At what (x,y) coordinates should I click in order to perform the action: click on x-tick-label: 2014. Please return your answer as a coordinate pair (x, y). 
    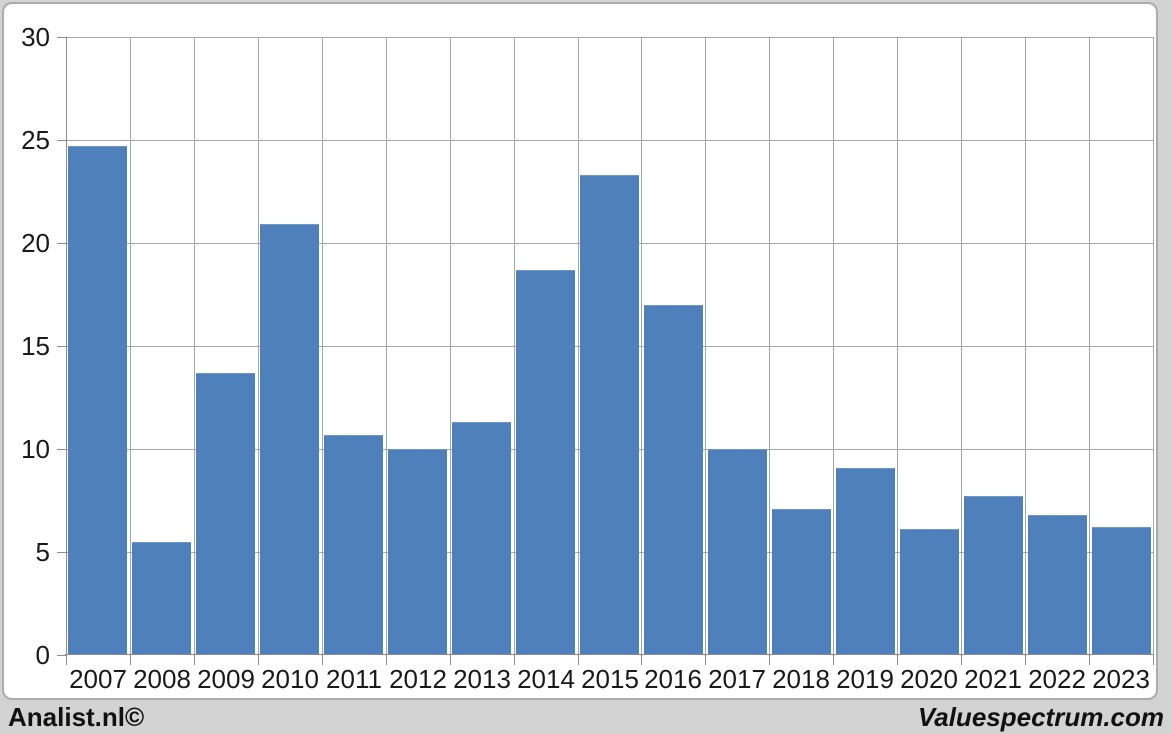
    Looking at the image, I should click on (546, 679).